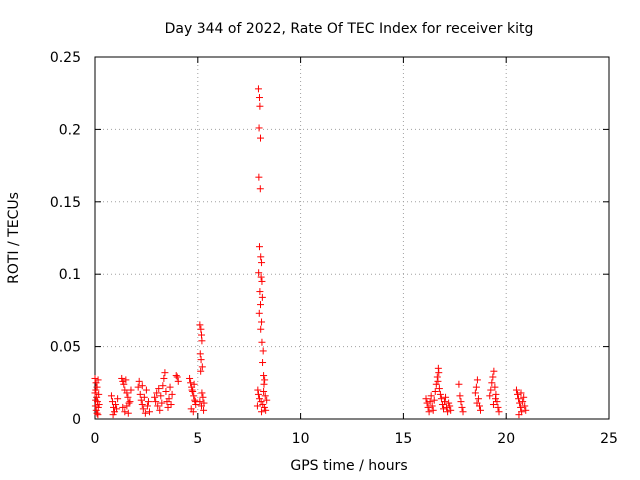  I want to click on x-axis-label: GPS time / hours, so click(348, 466).